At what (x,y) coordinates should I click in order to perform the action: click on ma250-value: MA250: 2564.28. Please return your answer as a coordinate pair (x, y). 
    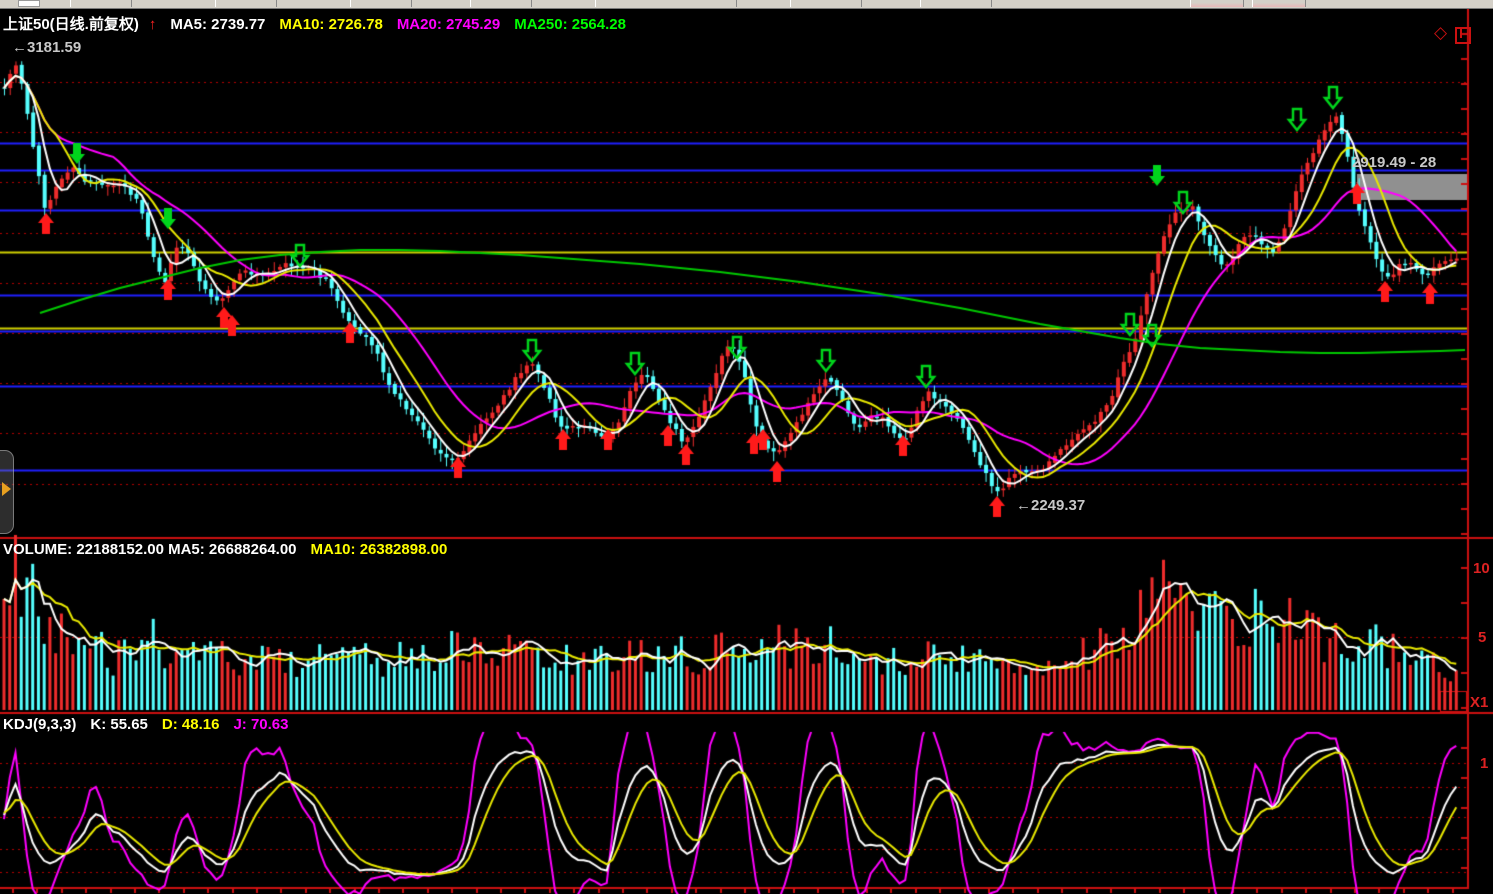
    Looking at the image, I should click on (570, 24).